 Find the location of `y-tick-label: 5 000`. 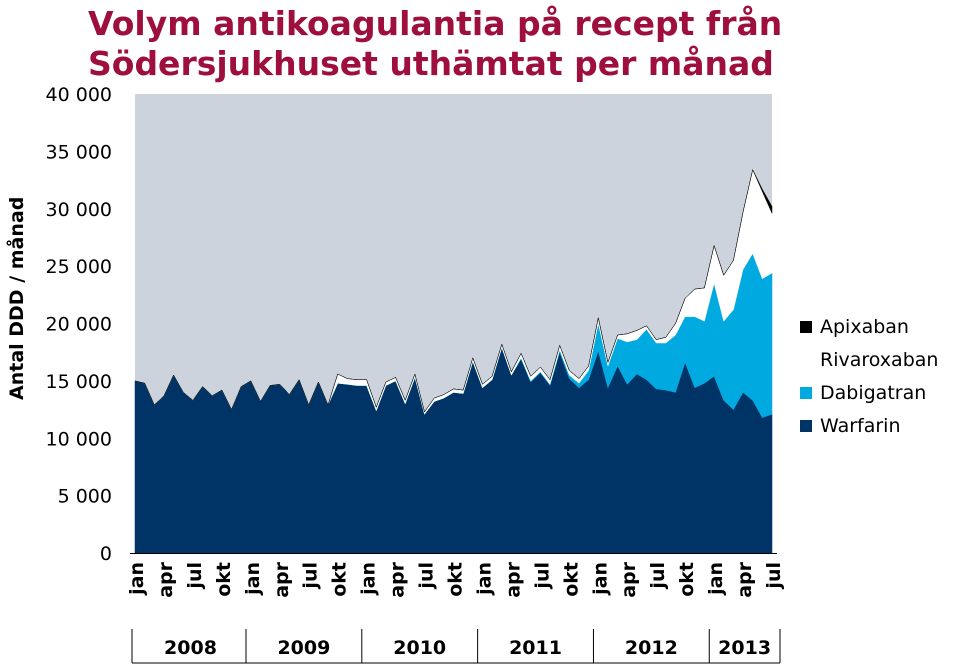

y-tick-label: 5 000 is located at coordinates (85, 497).